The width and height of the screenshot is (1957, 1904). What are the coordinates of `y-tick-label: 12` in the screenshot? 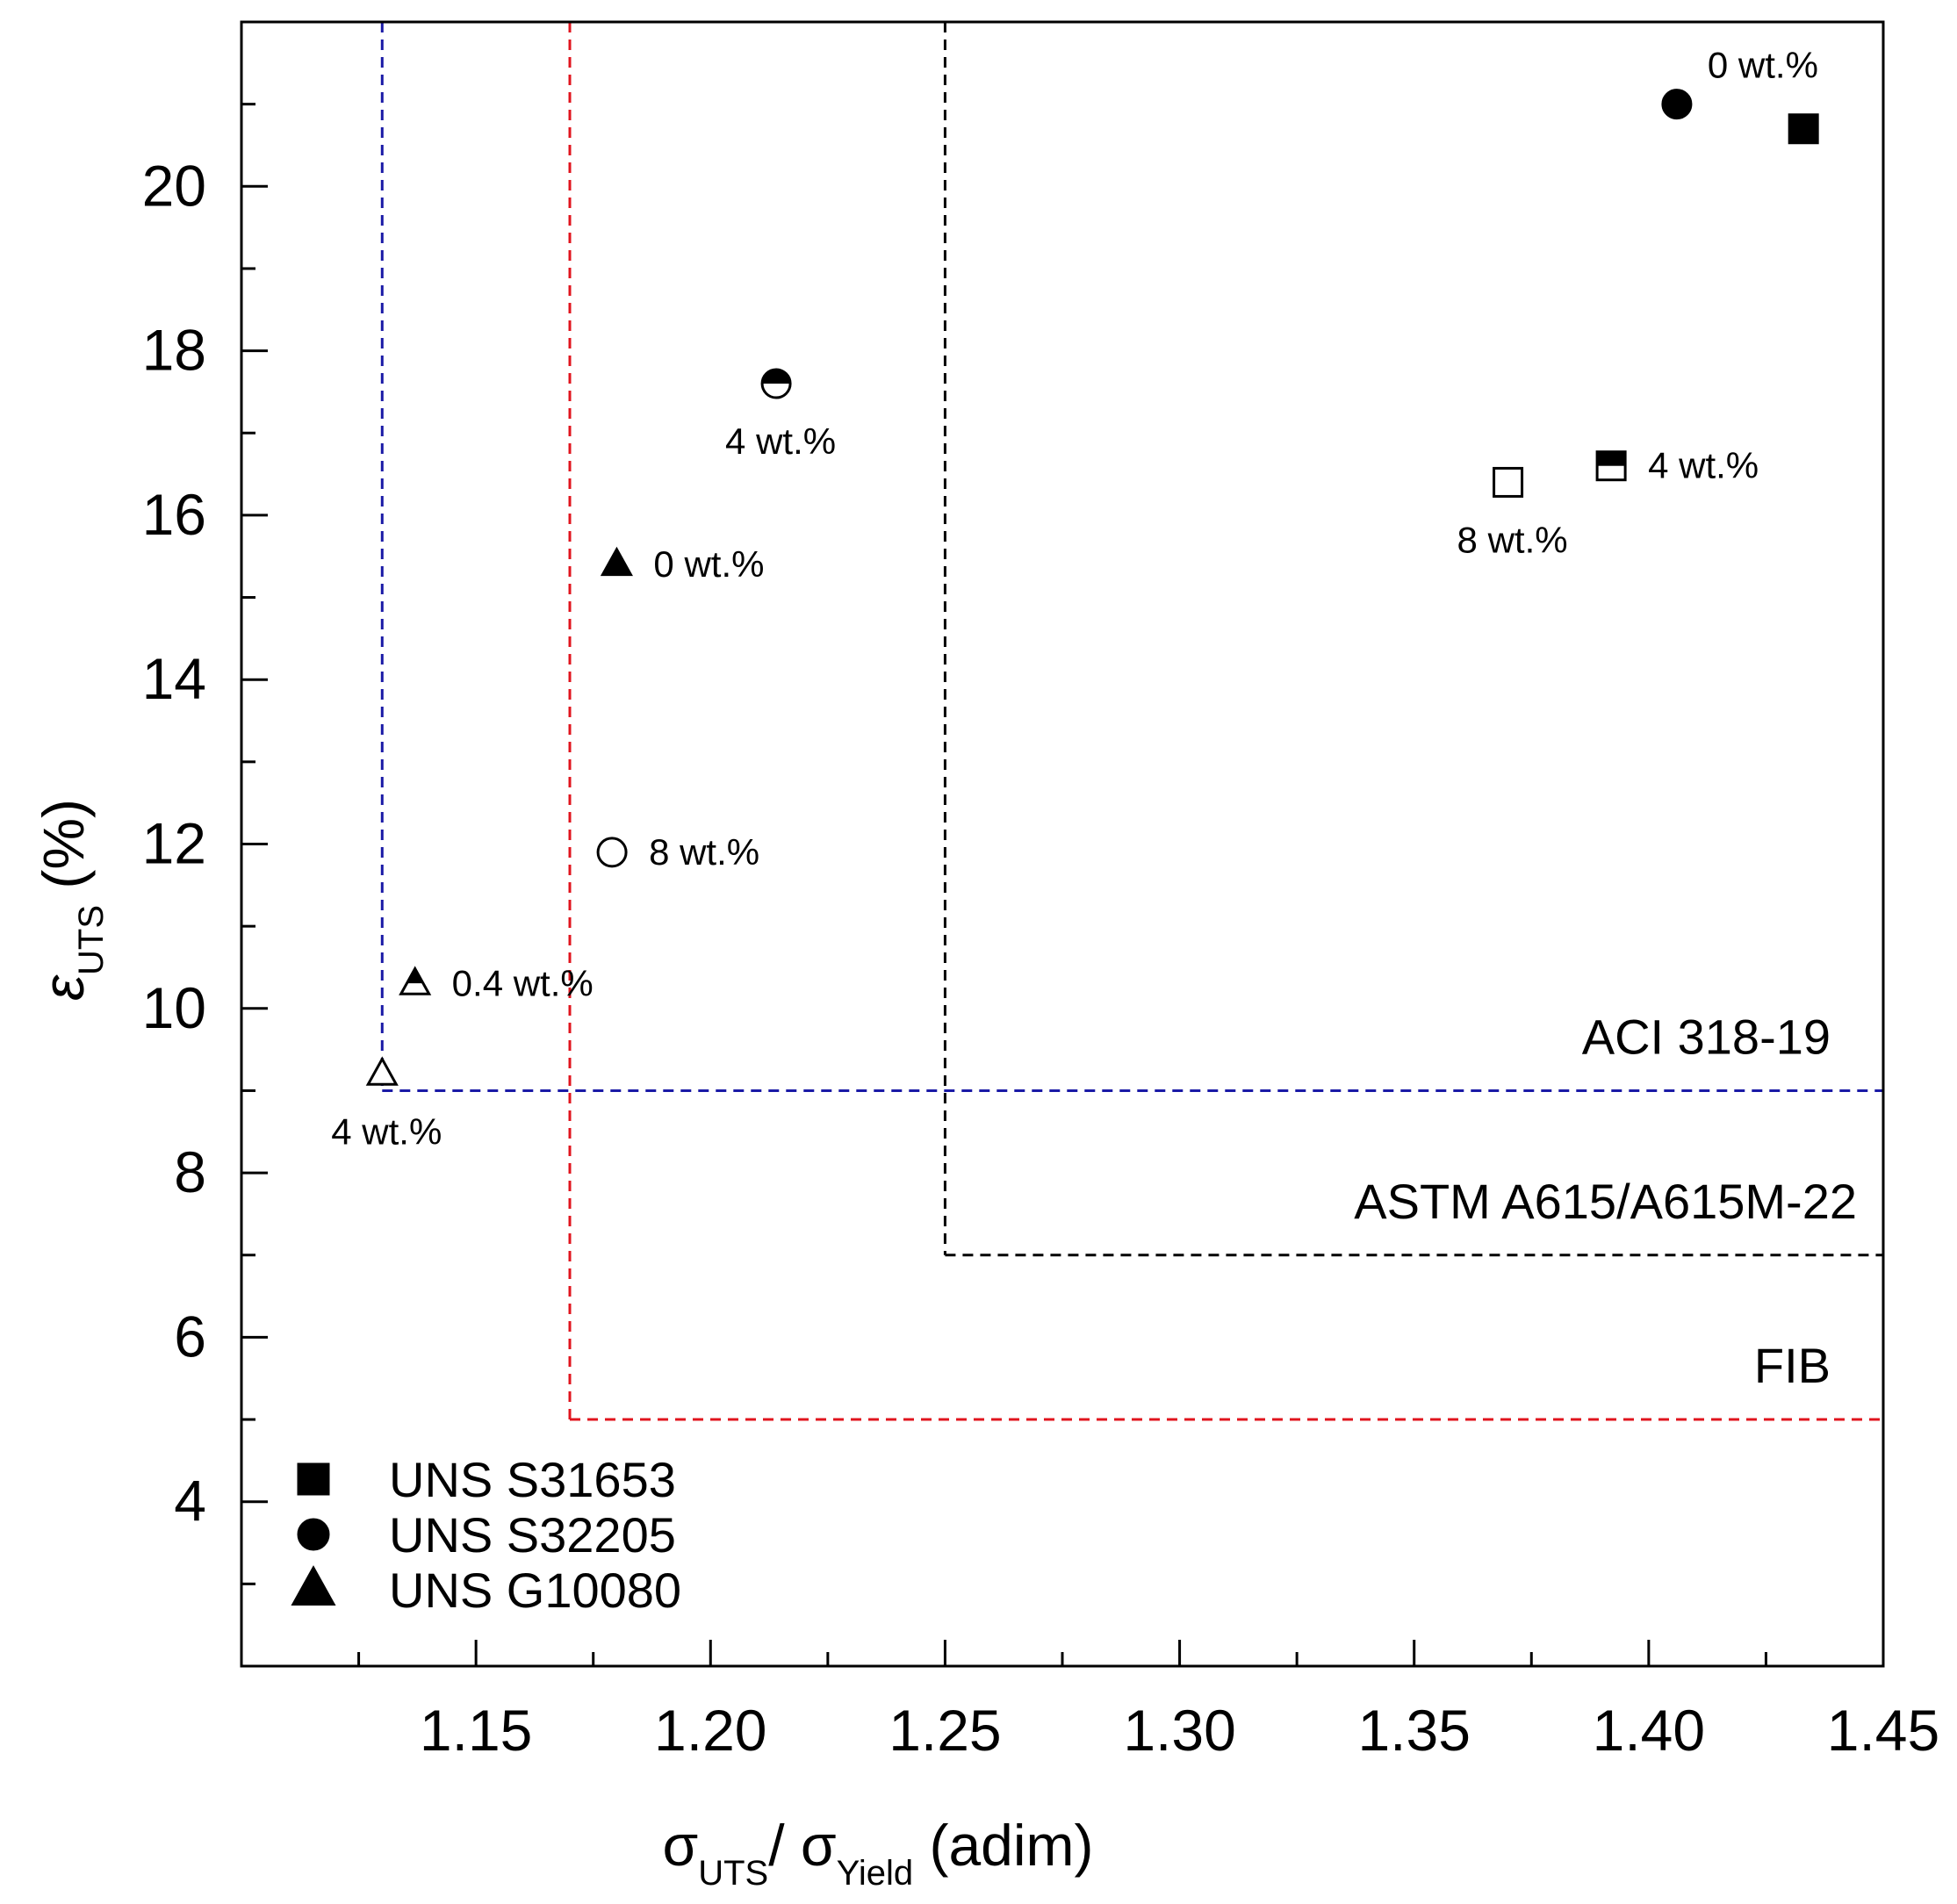 It's located at (174, 843).